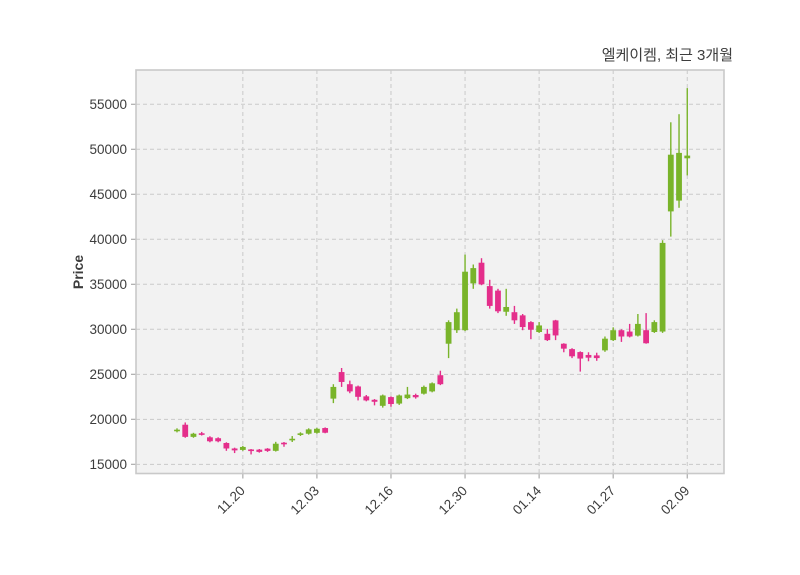 Image resolution: width=800 pixels, height=575 pixels. I want to click on y-tick-label: 45000, so click(108, 194).